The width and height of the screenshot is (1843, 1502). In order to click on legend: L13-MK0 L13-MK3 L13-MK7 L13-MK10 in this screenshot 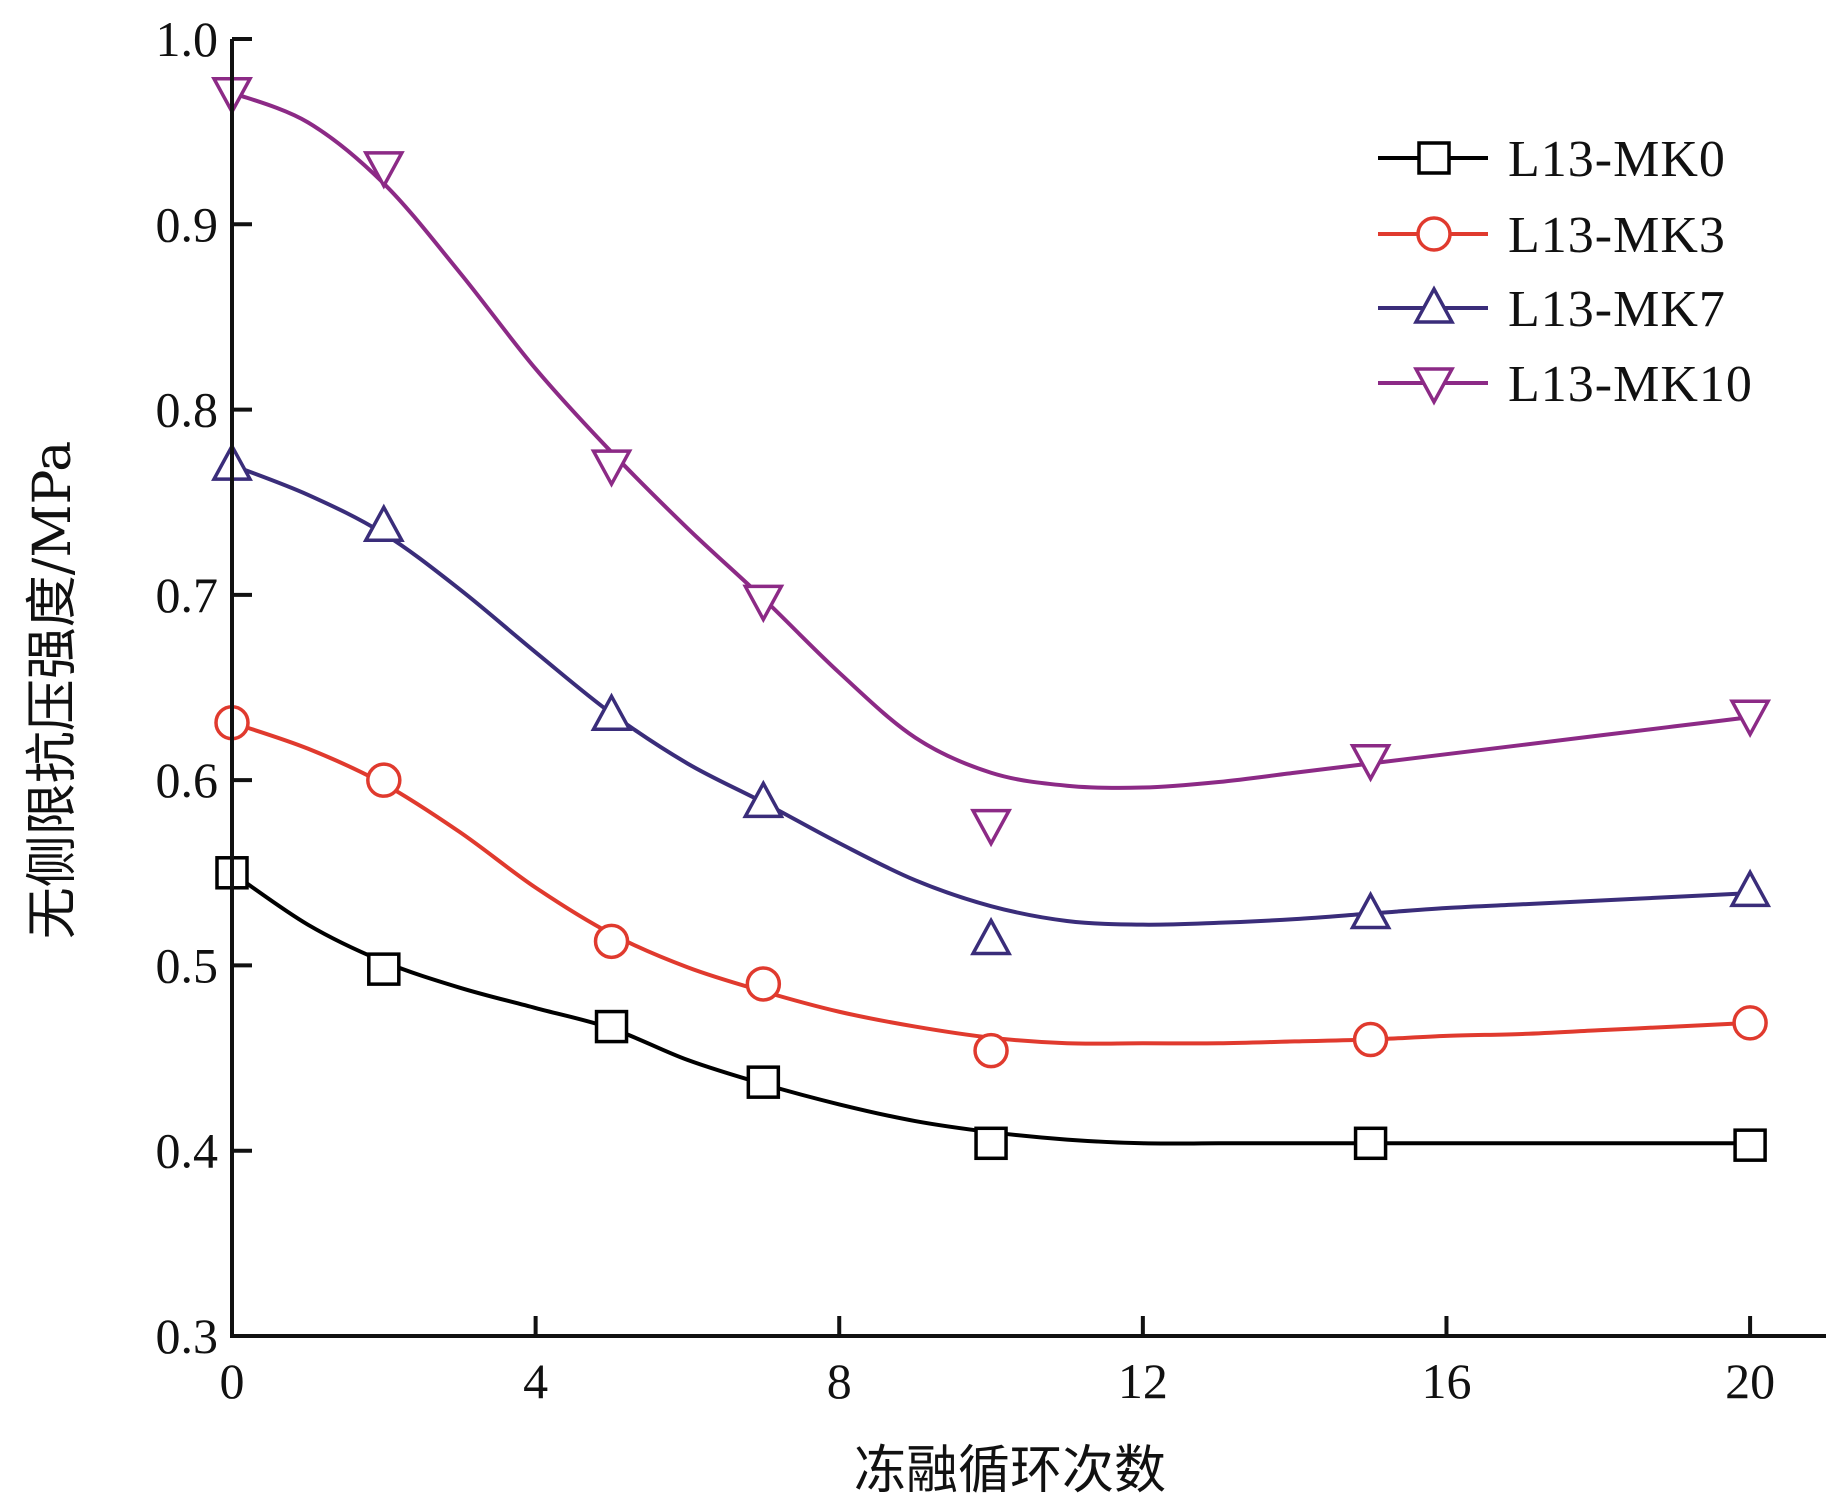, I will do `click(1565, 272)`.